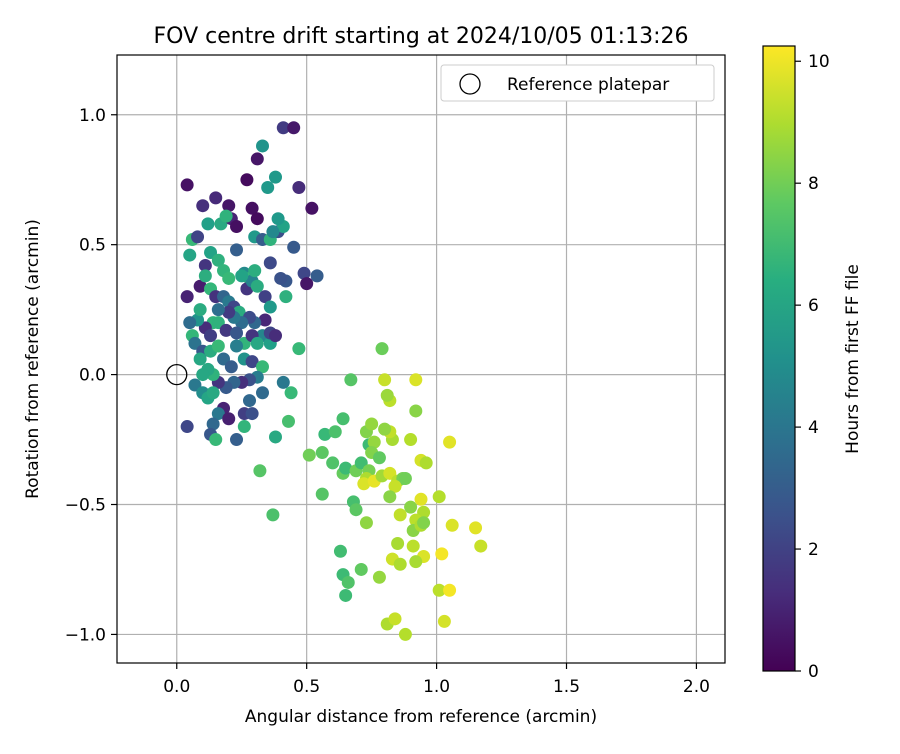  Describe the element at coordinates (92, 116) in the screenshot. I see `y-tick-label: 1.0` at that location.